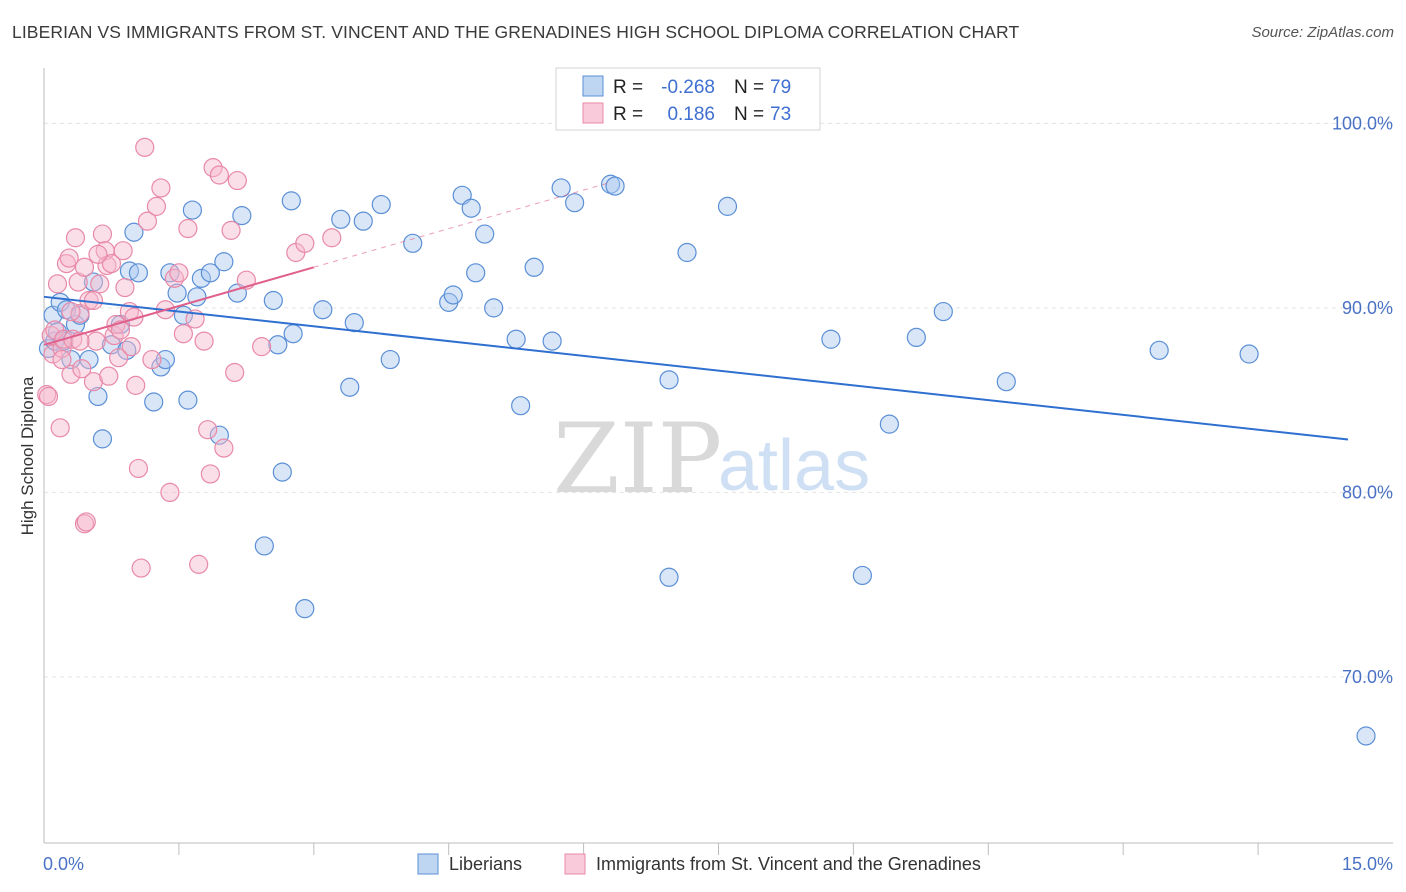 The width and height of the screenshot is (1406, 892). What do you see at coordinates (637, 459) in the screenshot?
I see `watermark-zip: ZIP` at bounding box center [637, 459].